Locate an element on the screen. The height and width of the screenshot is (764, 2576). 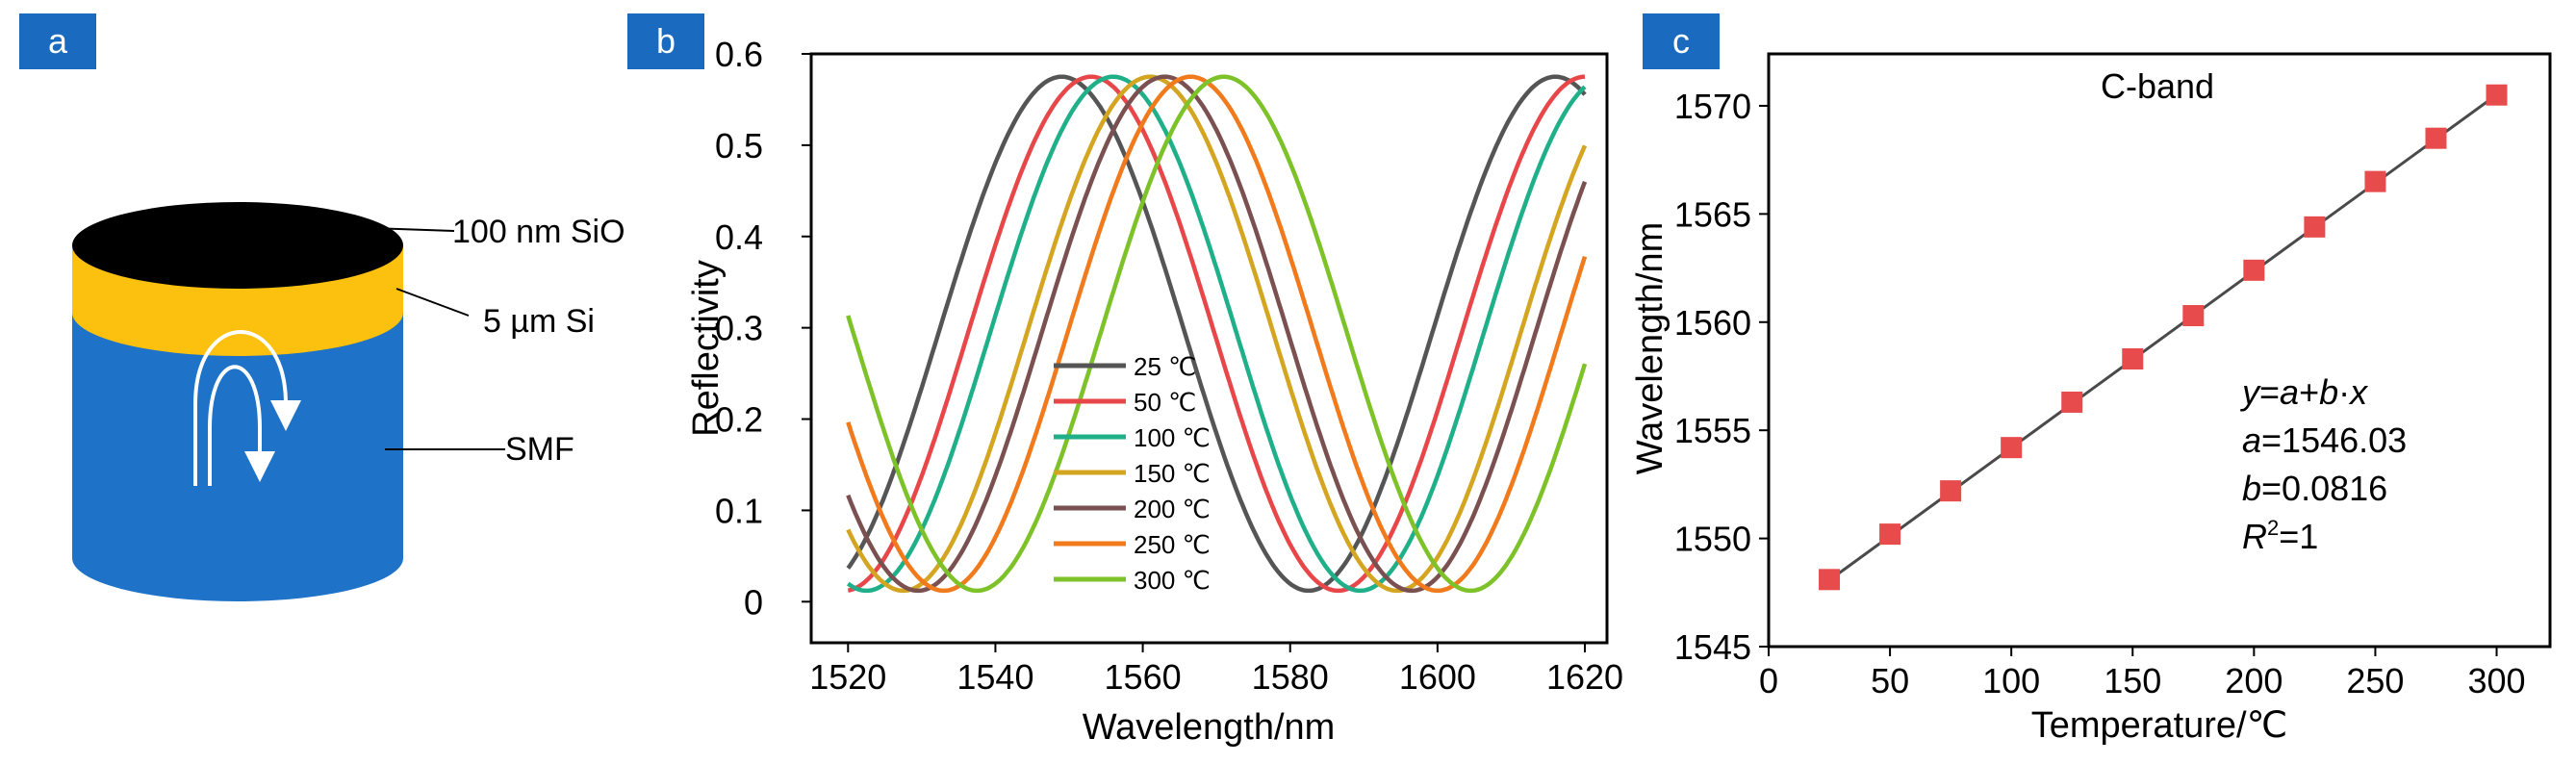
reflectivity-x-tick-label: 1520 is located at coordinates (847, 677).